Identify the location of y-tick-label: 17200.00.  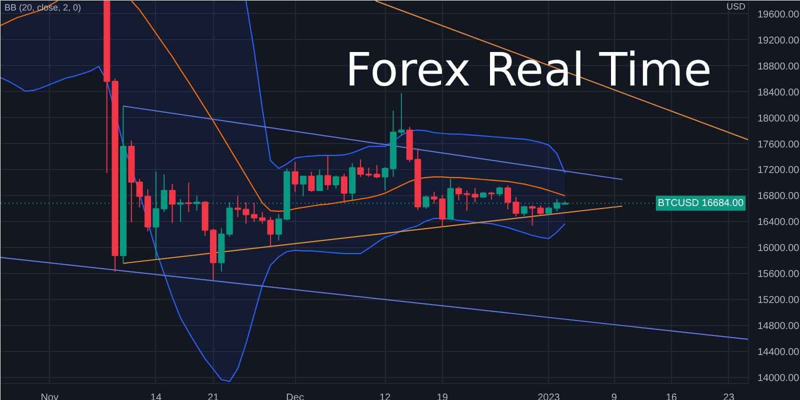
(779, 170).